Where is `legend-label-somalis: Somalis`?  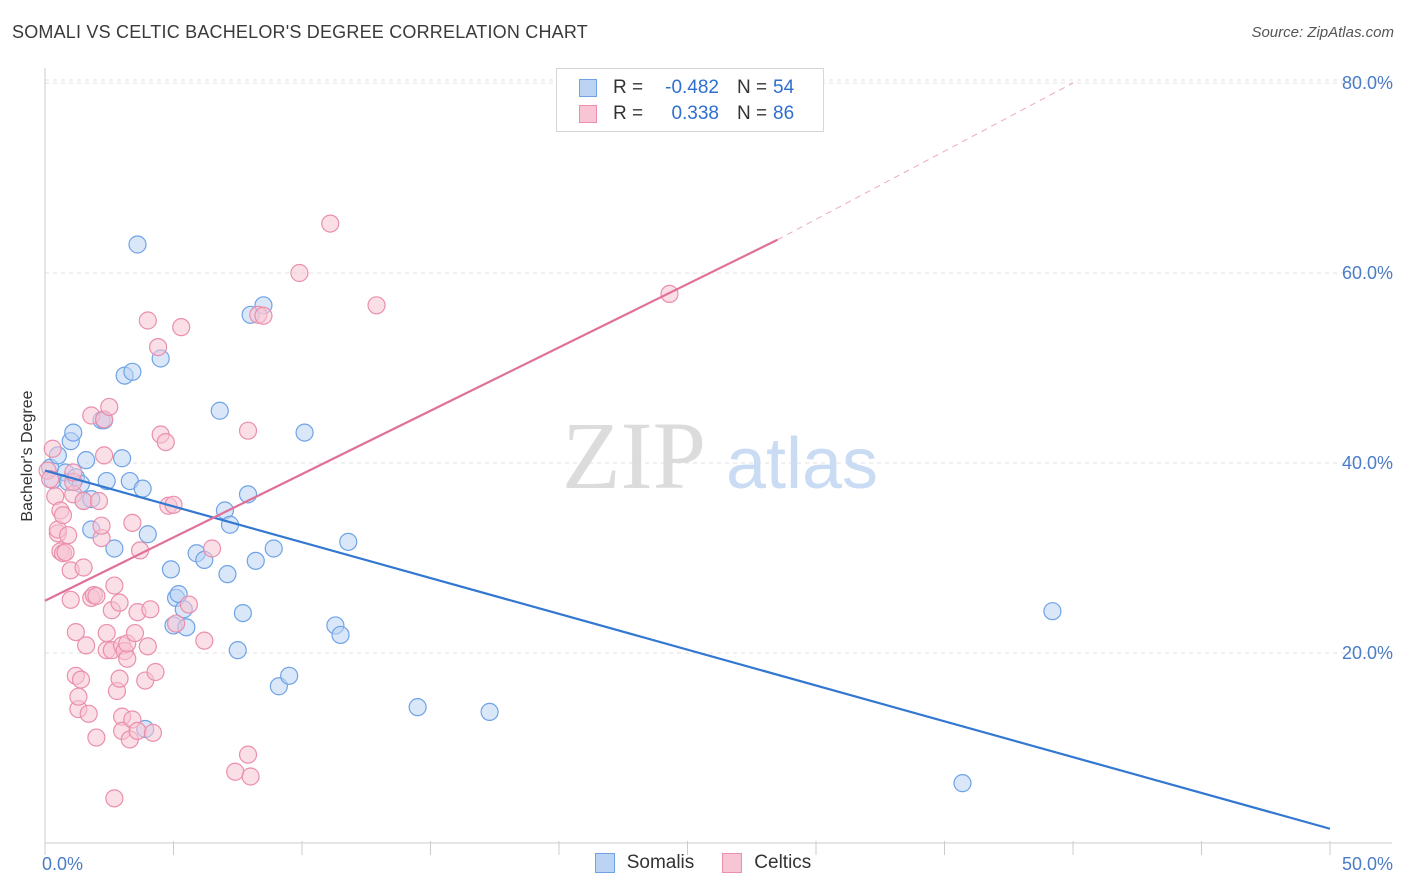
legend-label-somalis: Somalis is located at coordinates (660, 862).